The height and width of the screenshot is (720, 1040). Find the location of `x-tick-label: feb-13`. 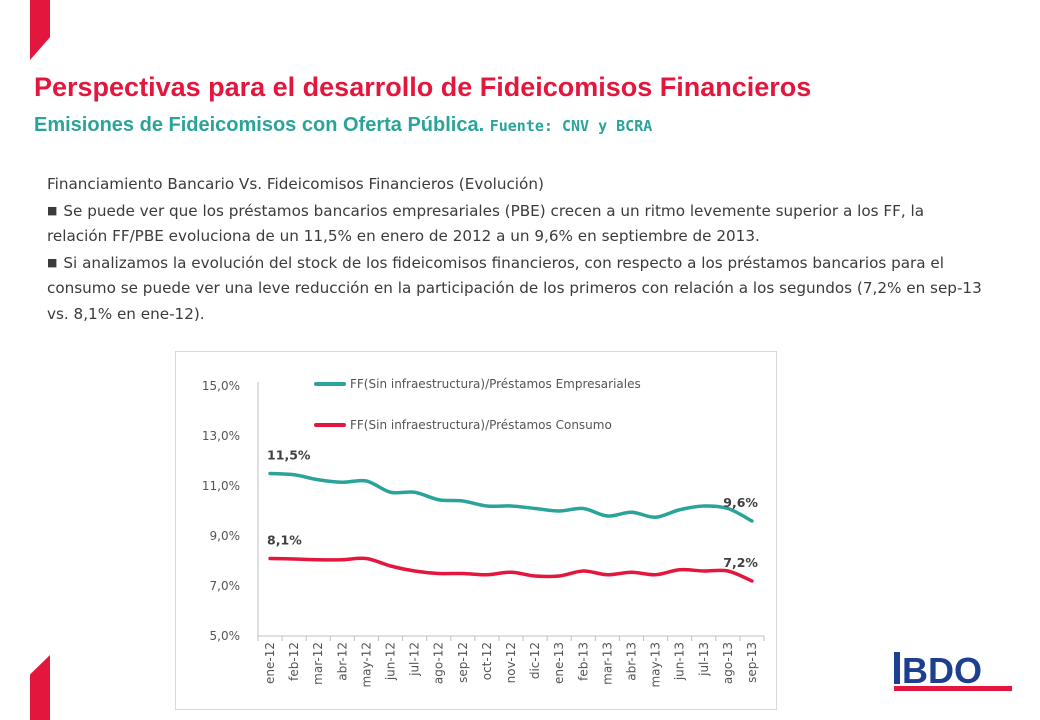

x-tick-label: feb-13 is located at coordinates (583, 661).